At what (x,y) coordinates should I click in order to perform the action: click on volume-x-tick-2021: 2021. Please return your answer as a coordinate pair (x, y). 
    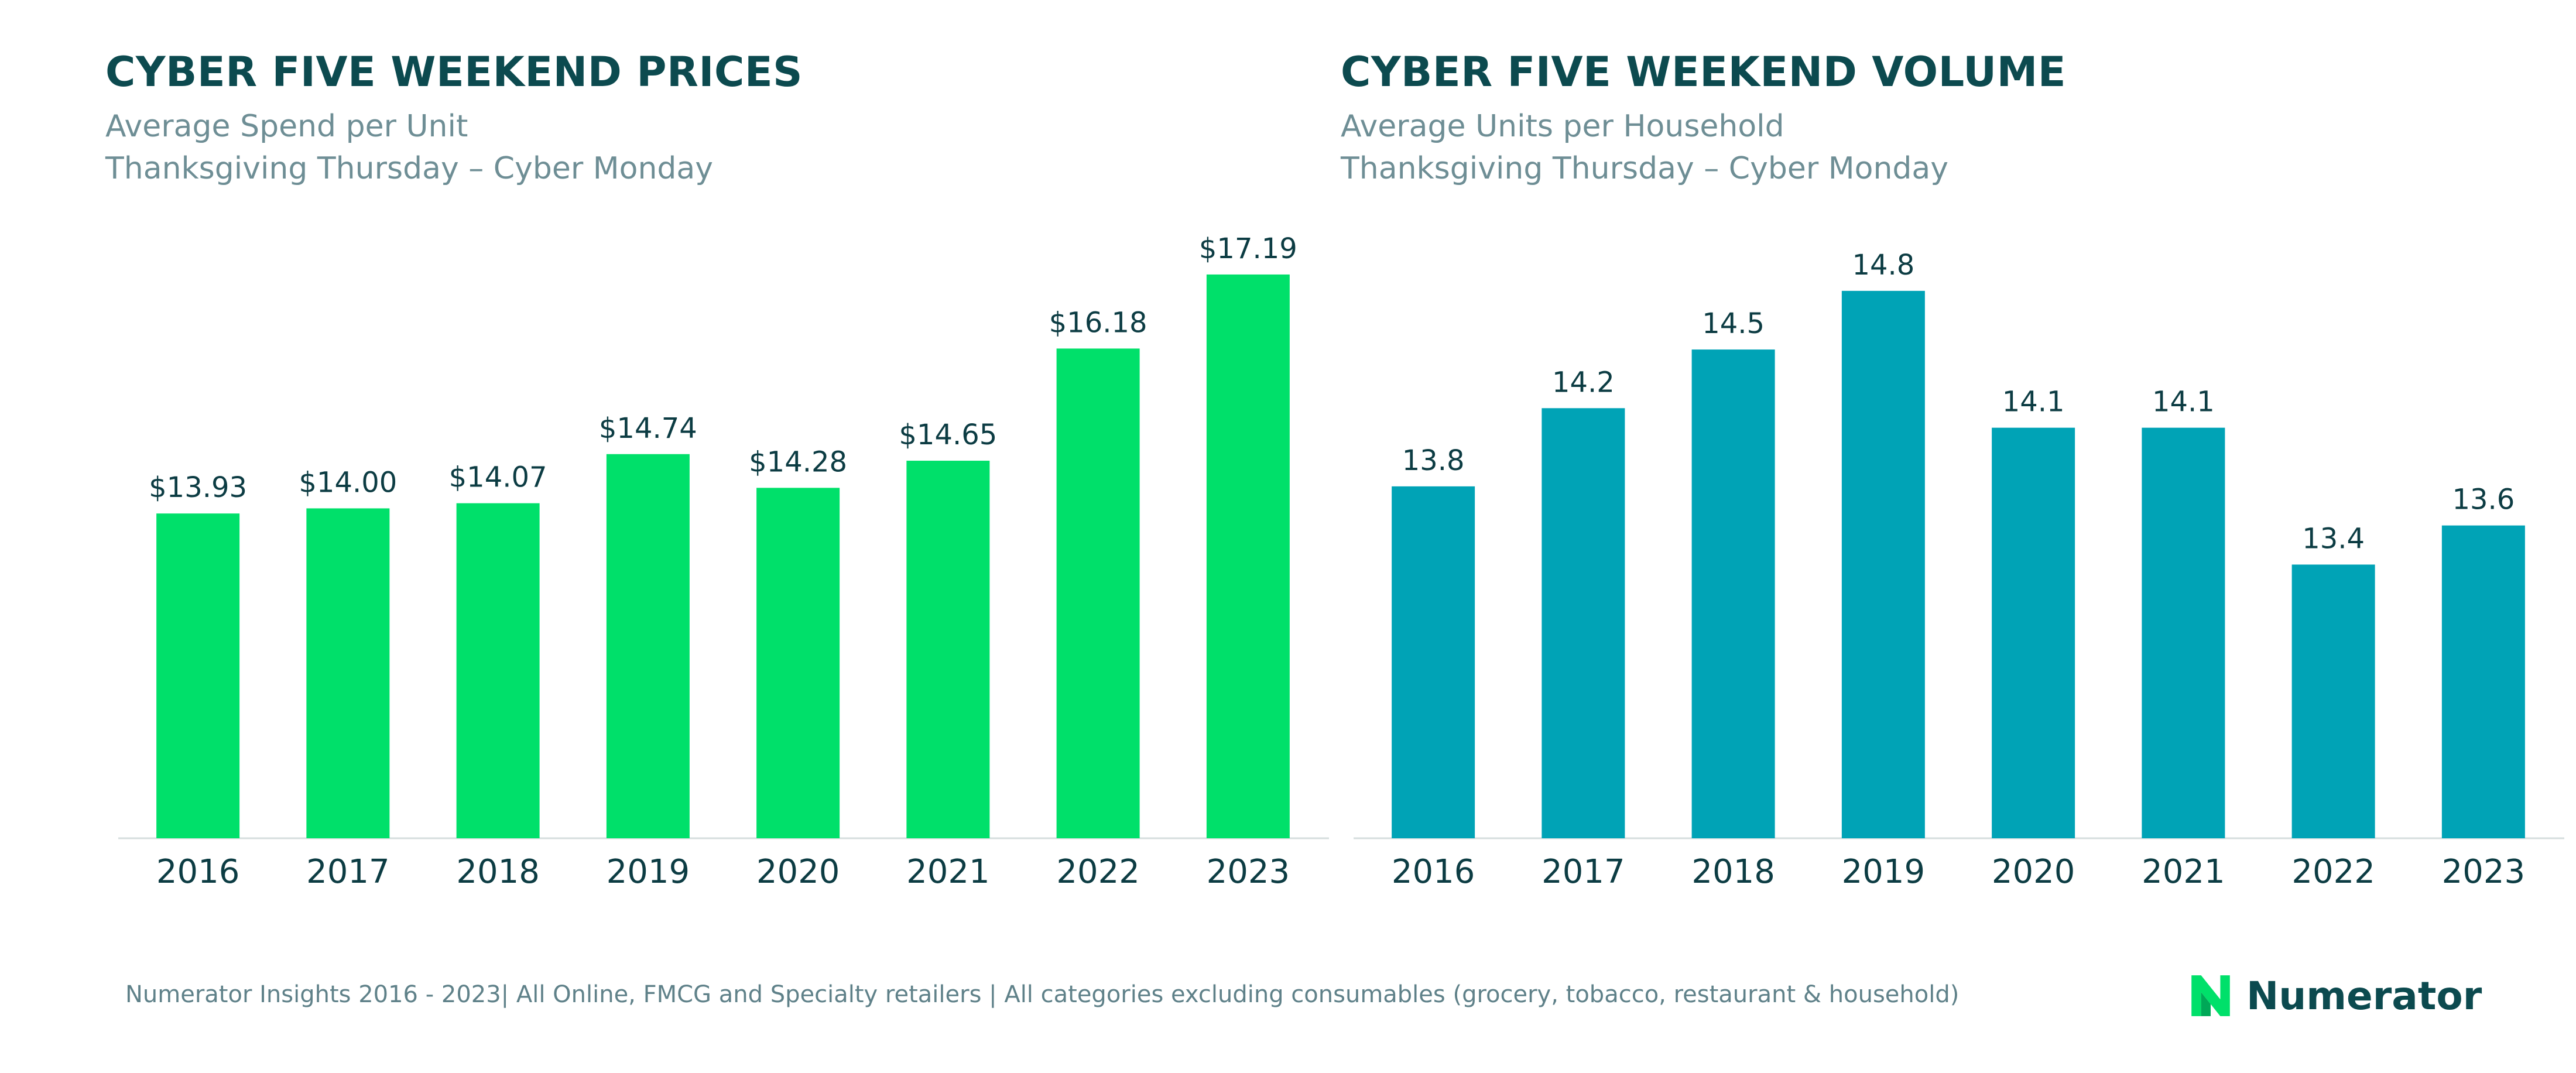
    Looking at the image, I should click on (2183, 872).